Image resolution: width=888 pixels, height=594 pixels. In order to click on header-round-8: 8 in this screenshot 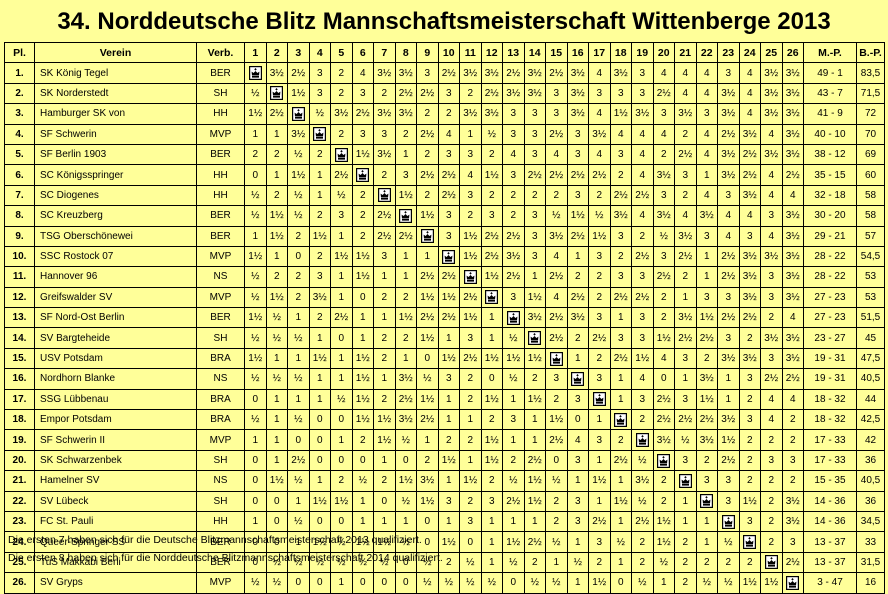, I will do `click(405, 52)`.